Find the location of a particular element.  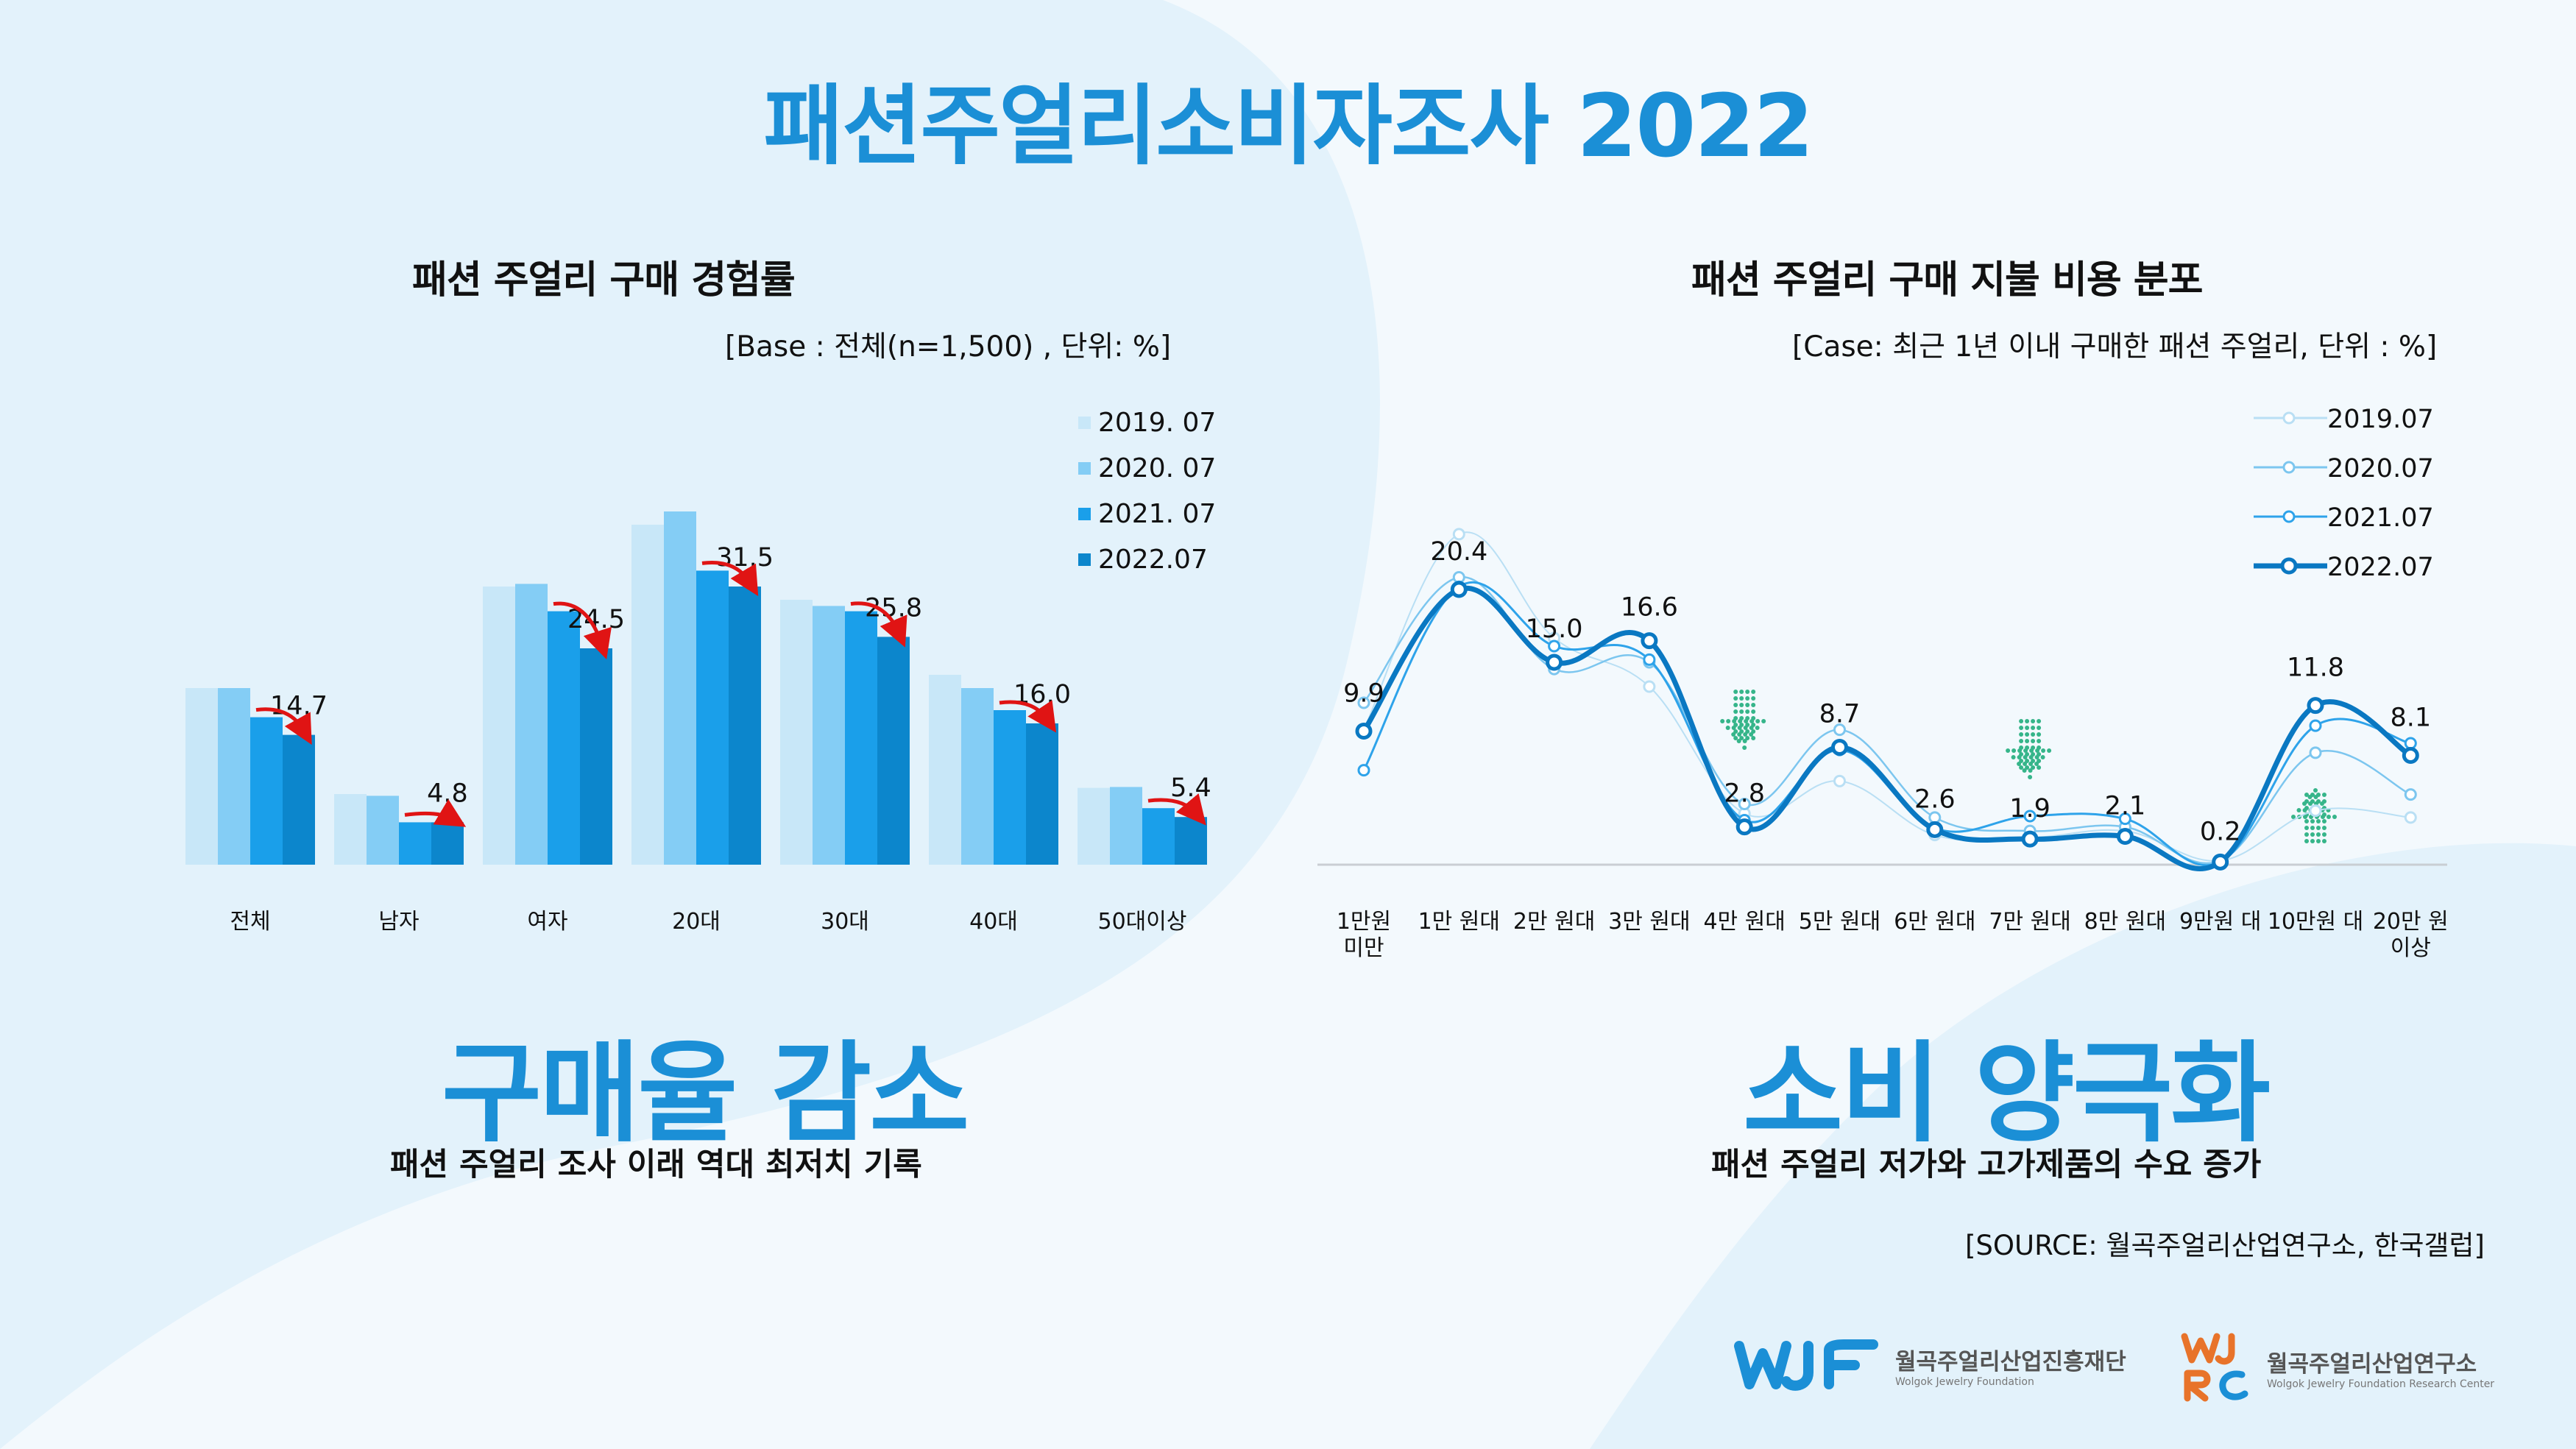

right-subline: 패션 주얼리 저가와 고가제품의 수요 증가 is located at coordinates (1987, 1165).